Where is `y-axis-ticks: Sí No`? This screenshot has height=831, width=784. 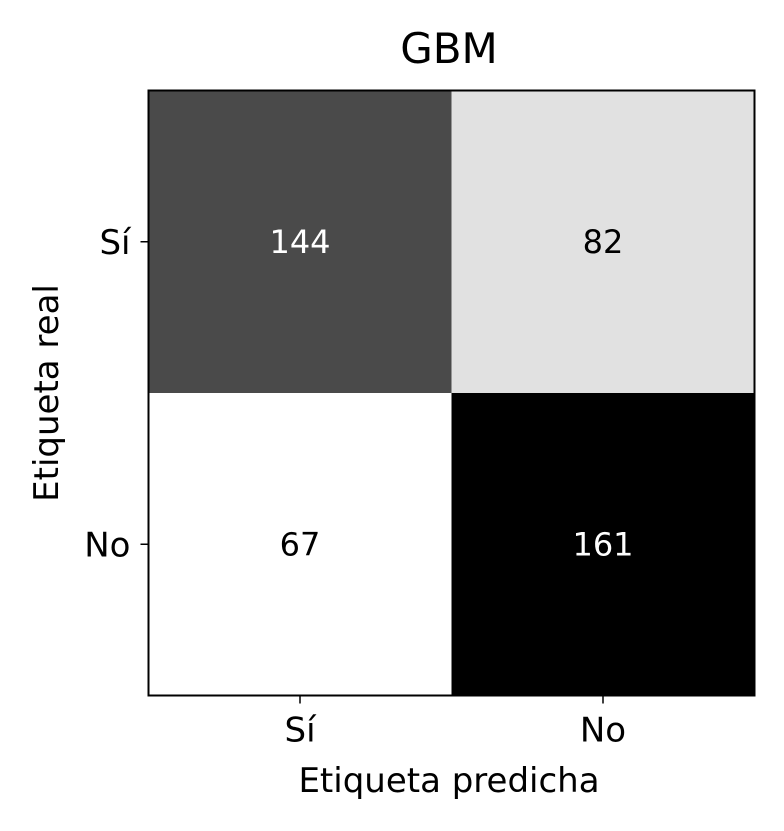
y-axis-ticks: Sí No is located at coordinates (116, 394).